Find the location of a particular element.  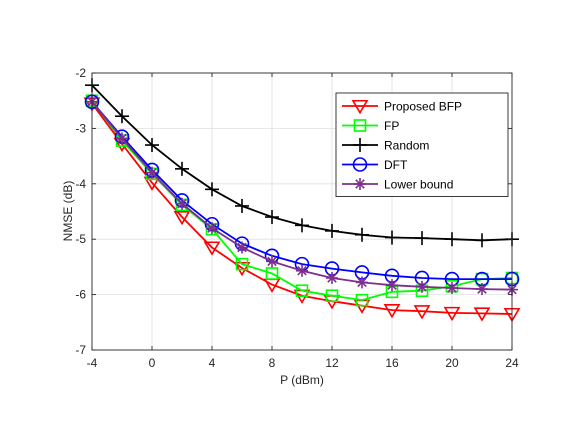

legend-item-random: Random is located at coordinates (385, 145).